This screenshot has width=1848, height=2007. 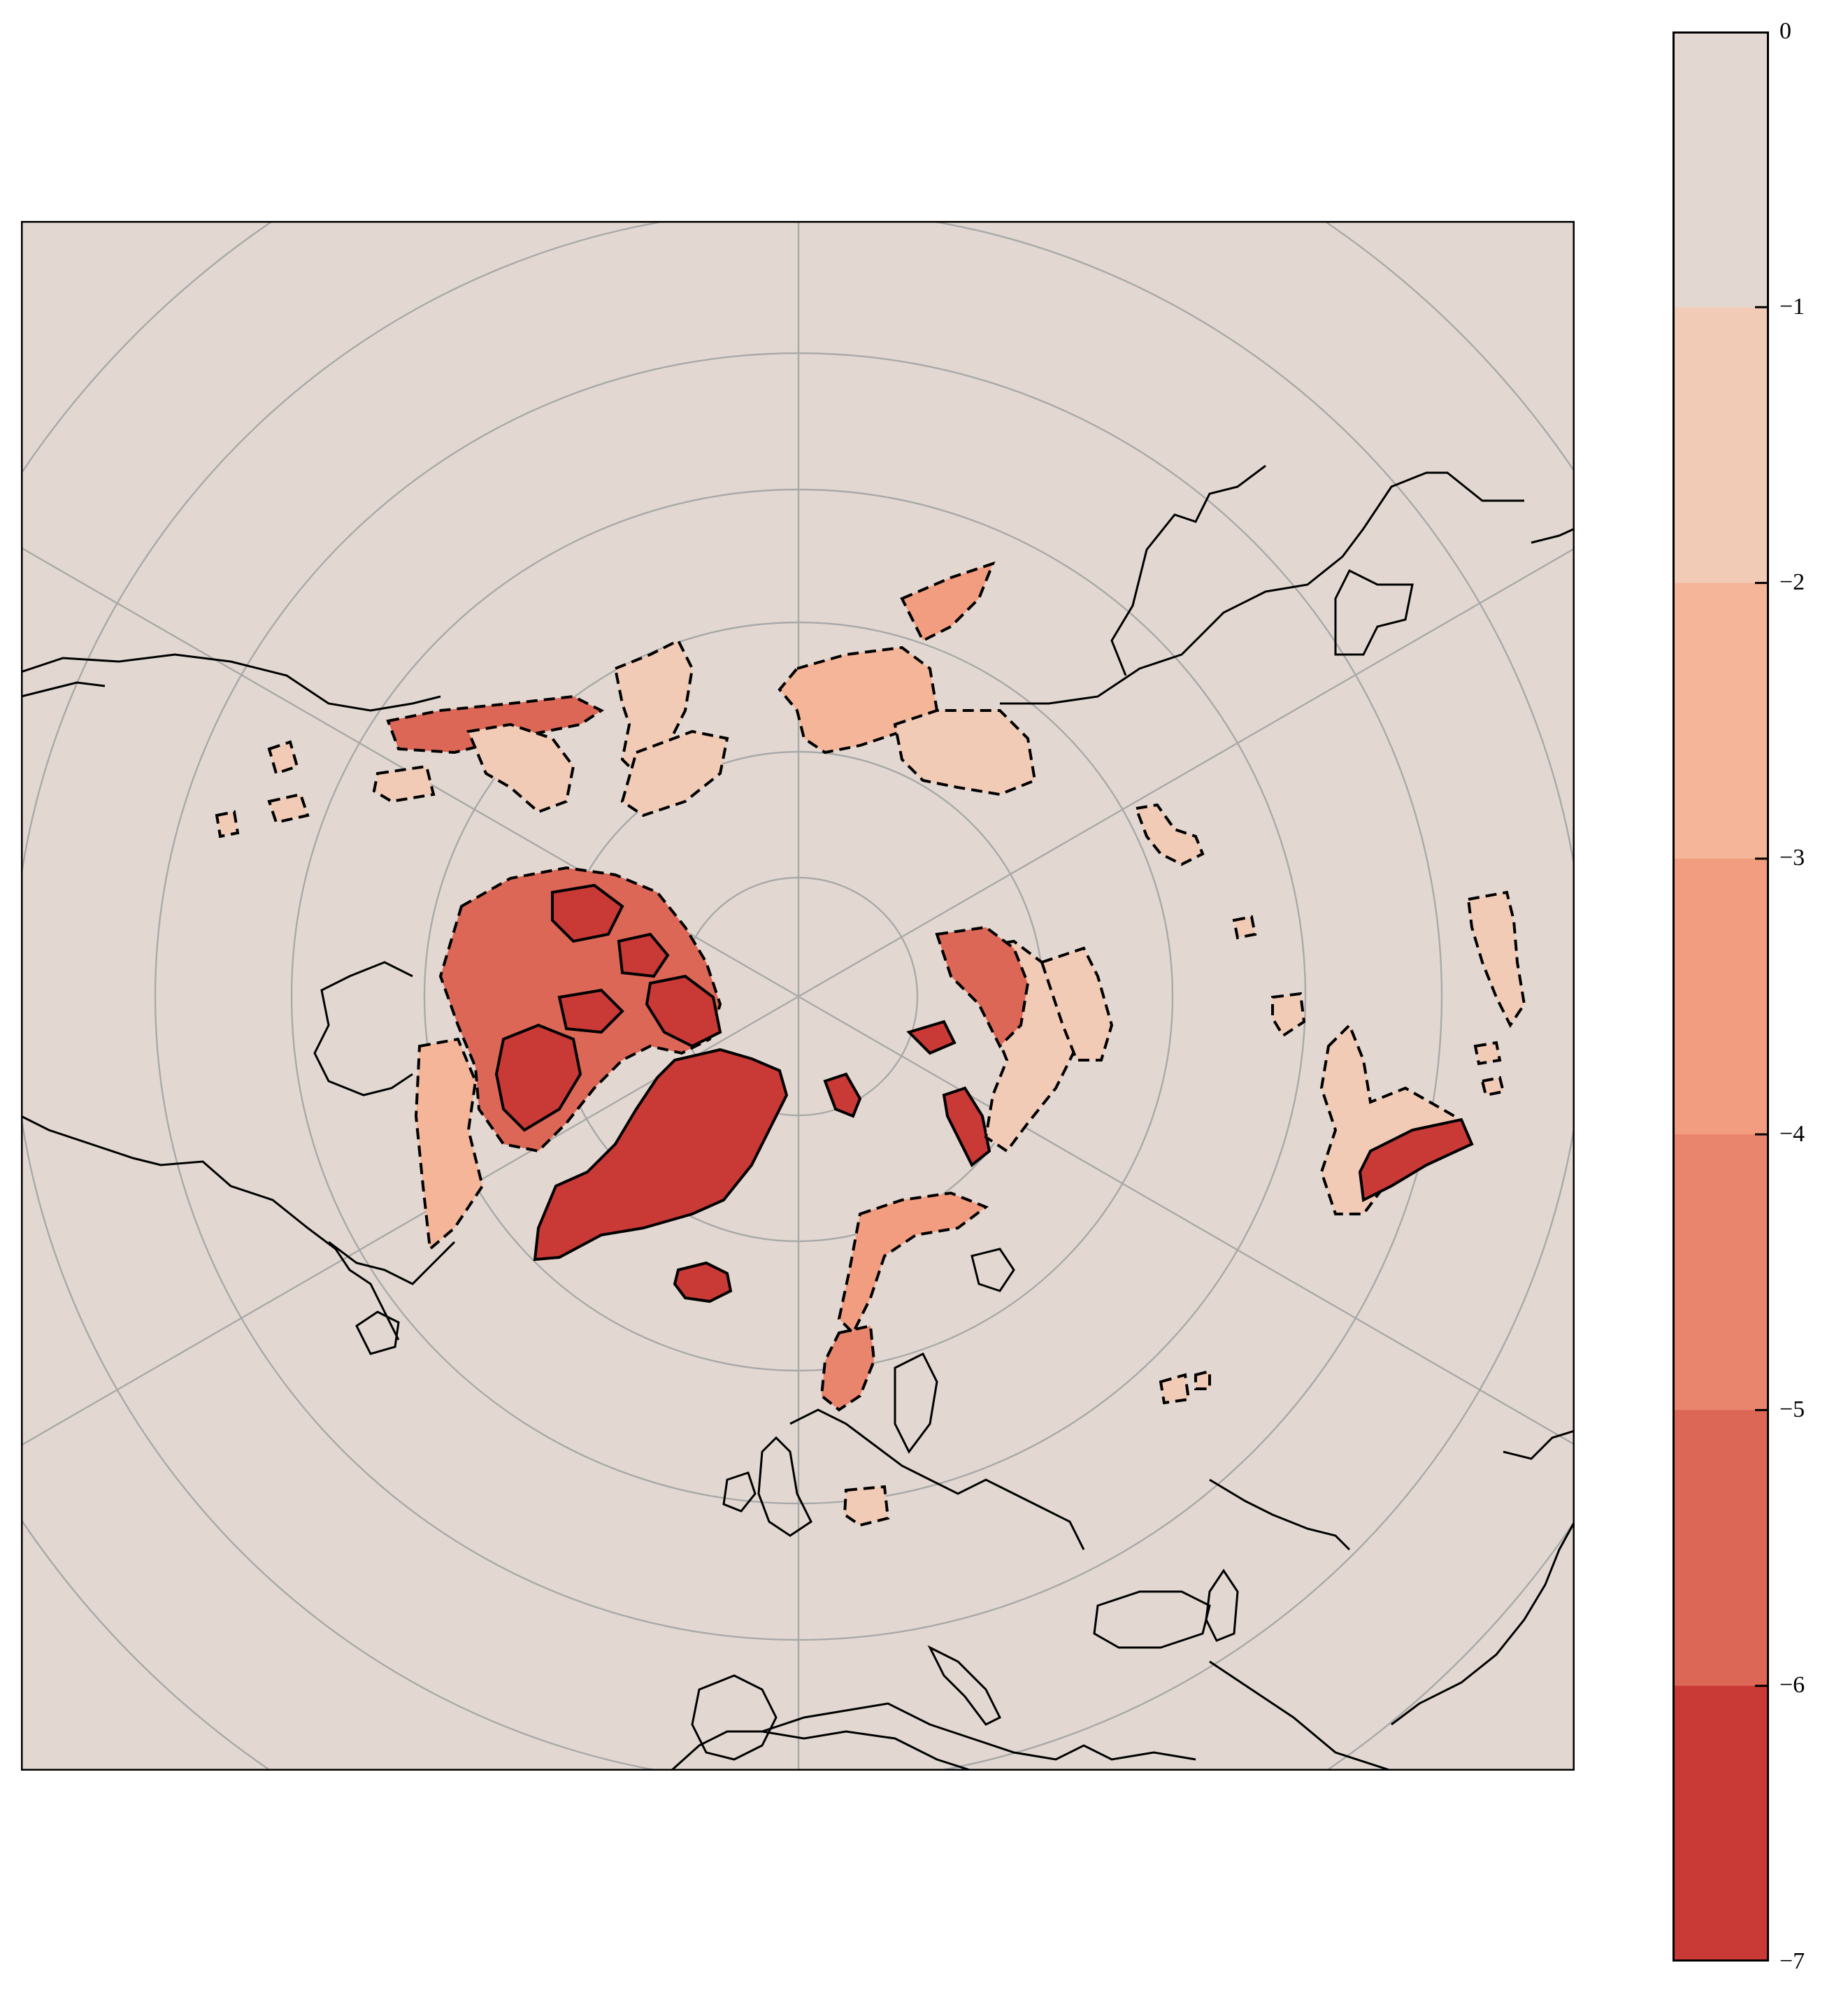 I want to click on karakoram-region, so click(x=1416, y=1160).